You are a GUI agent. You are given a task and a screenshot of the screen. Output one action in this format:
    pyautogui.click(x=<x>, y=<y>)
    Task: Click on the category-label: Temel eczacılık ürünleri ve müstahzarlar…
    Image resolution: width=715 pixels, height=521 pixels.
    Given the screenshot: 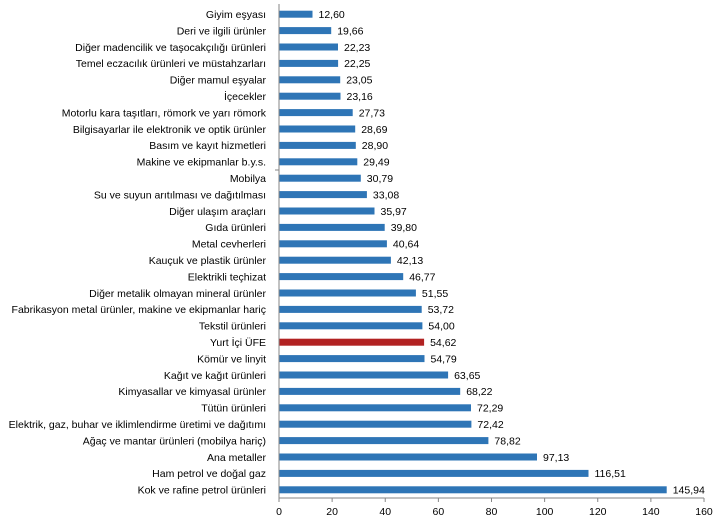 What is the action you would take?
    pyautogui.click(x=171, y=64)
    